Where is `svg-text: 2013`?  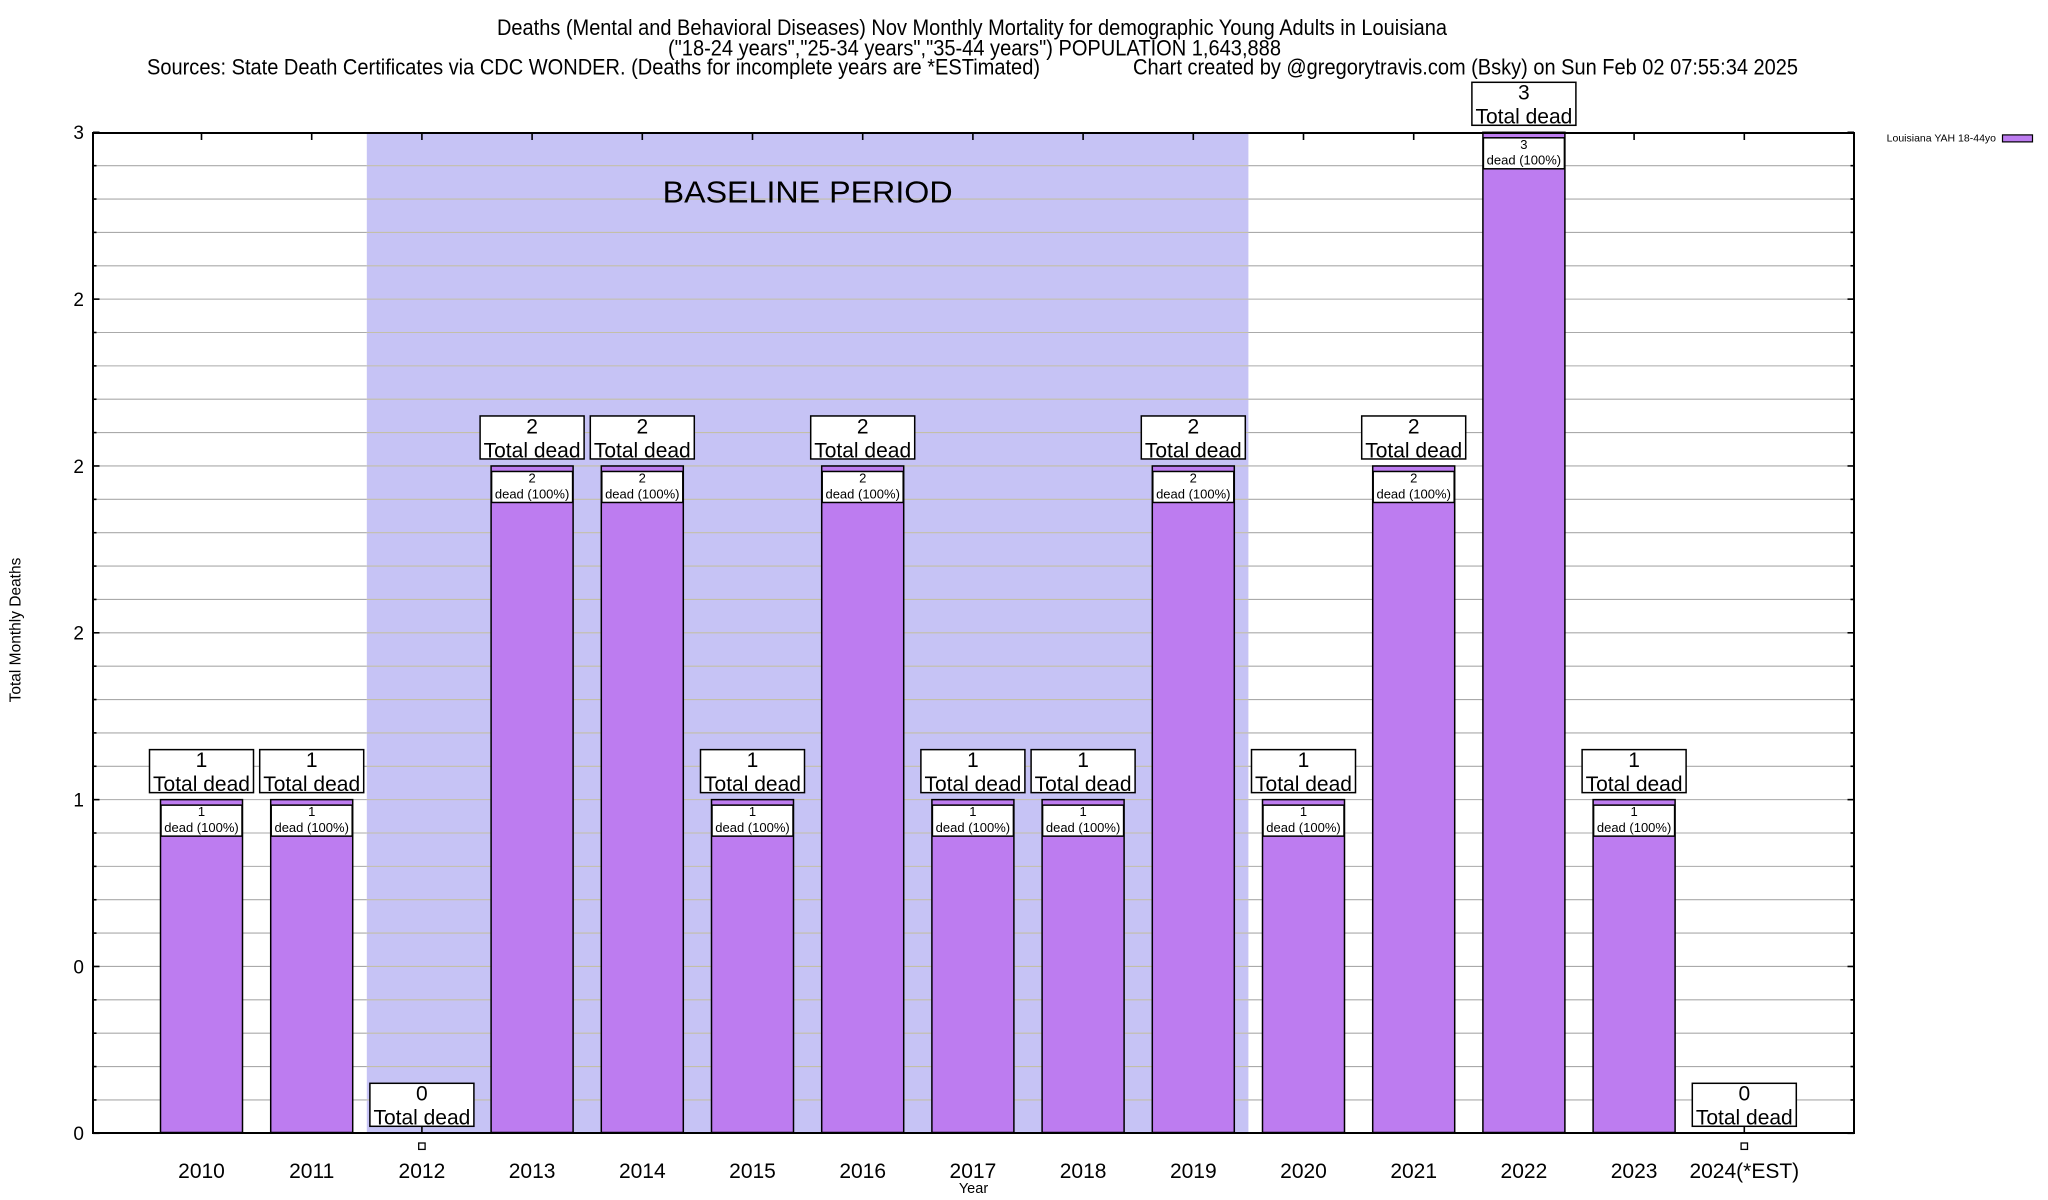
svg-text: 2013 is located at coordinates (532, 1171).